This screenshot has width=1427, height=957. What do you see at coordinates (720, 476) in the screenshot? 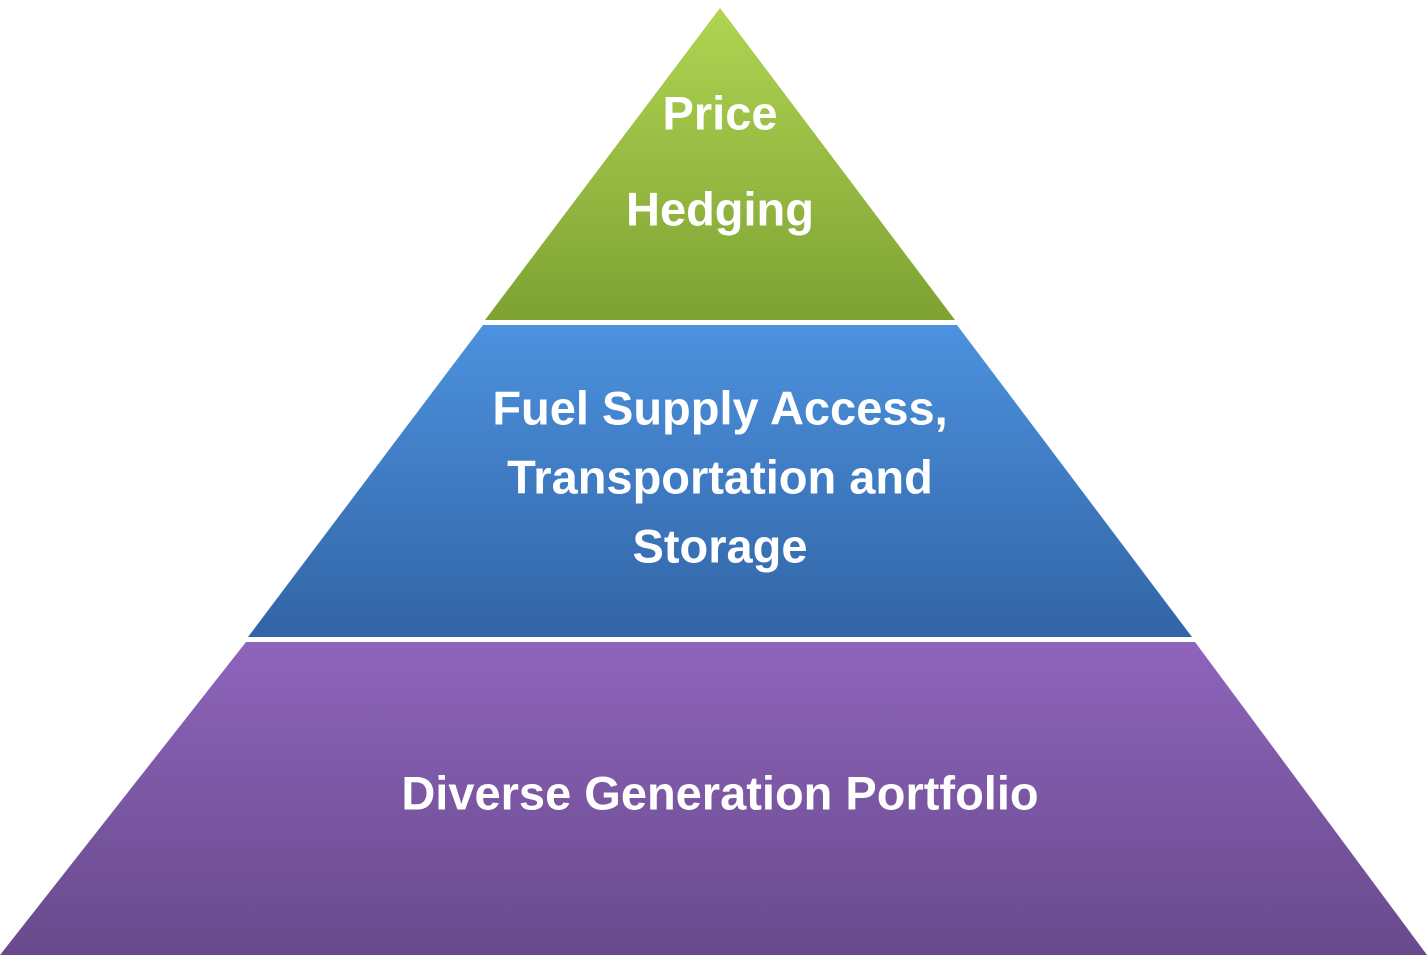
I see `layer-label: Transportation and` at bounding box center [720, 476].